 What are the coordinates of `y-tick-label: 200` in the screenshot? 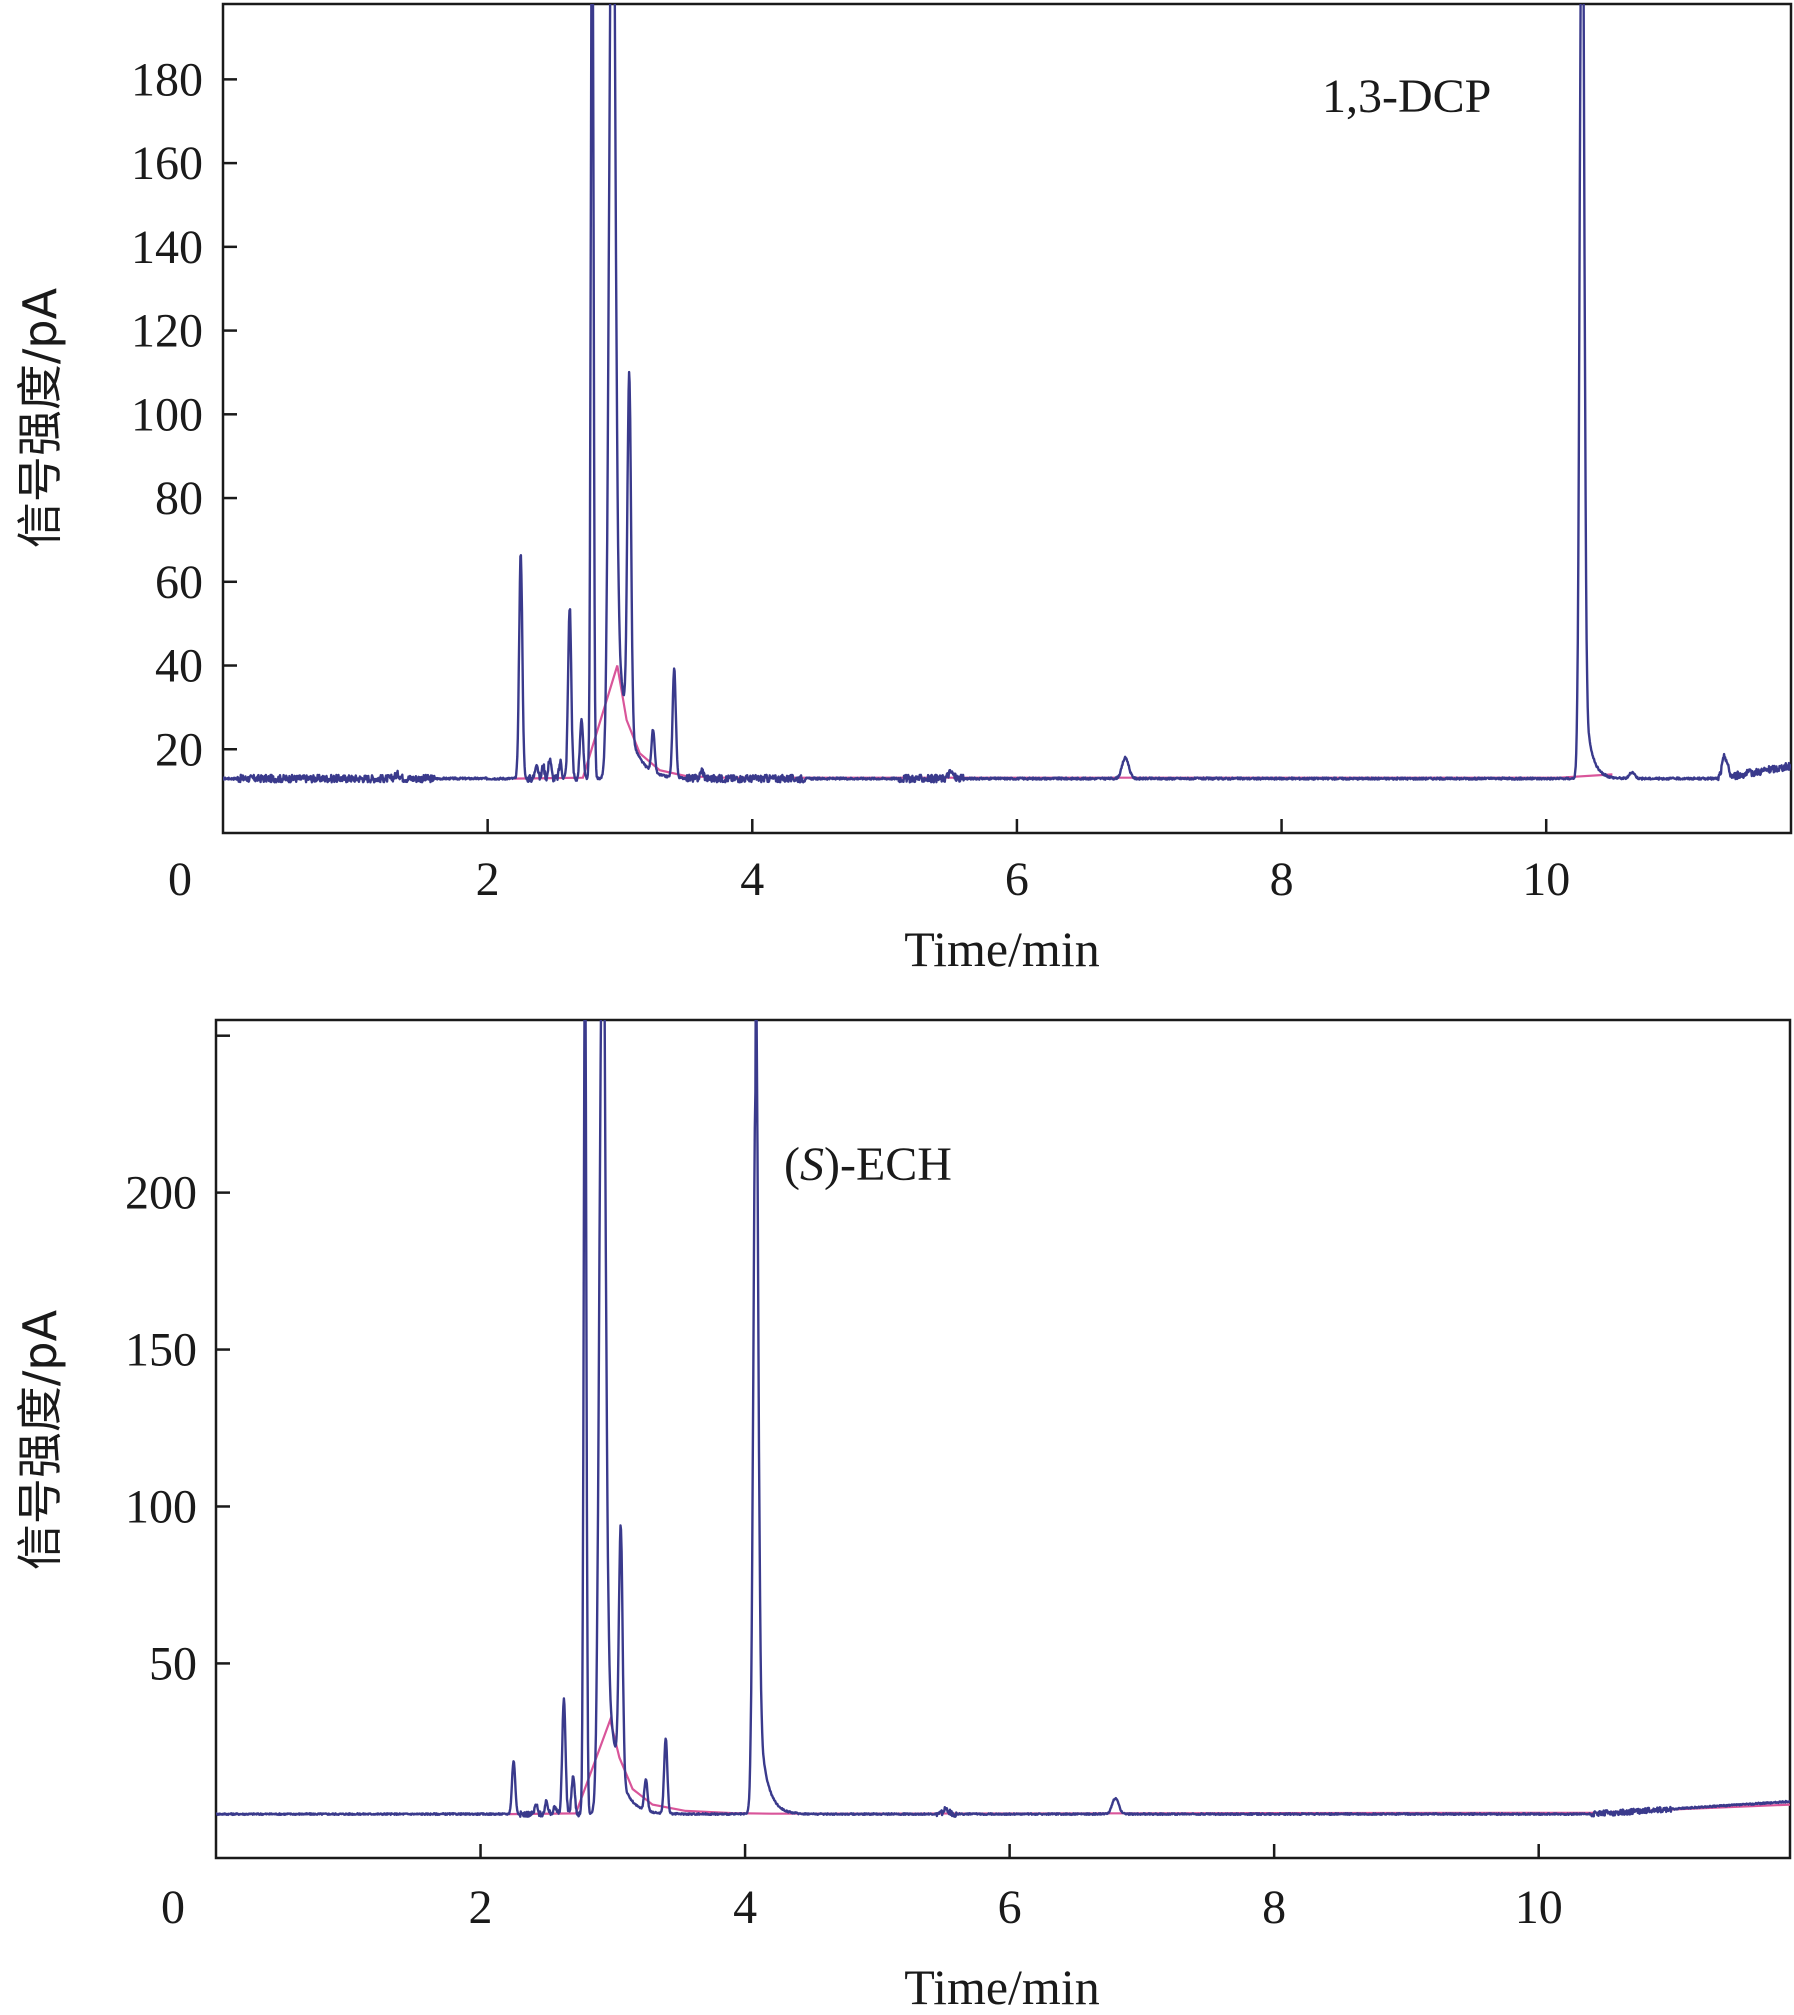 It's located at (161, 1193).